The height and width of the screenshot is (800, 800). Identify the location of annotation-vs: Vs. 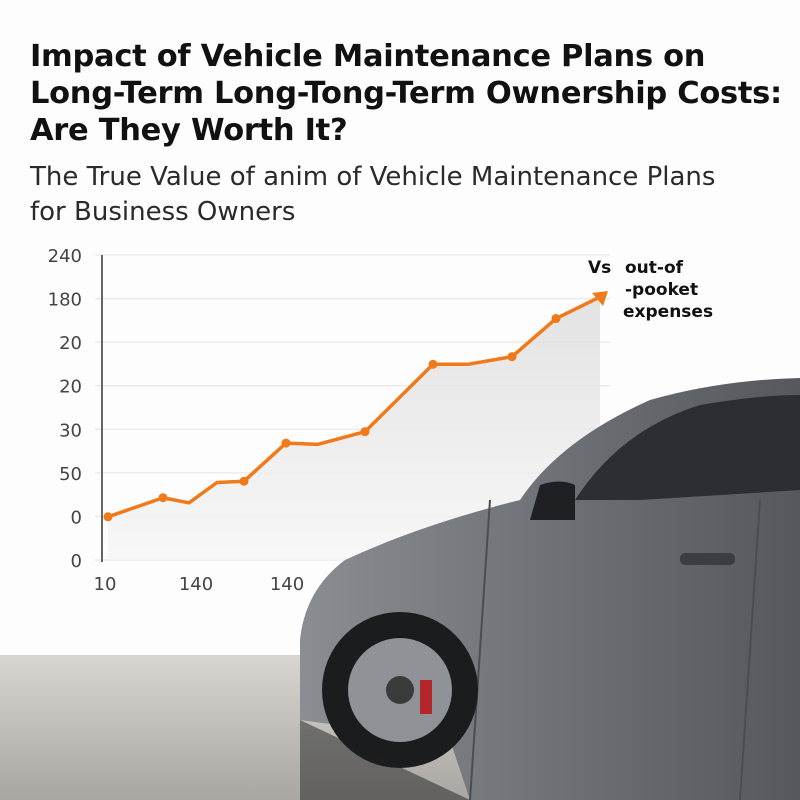
(600, 268).